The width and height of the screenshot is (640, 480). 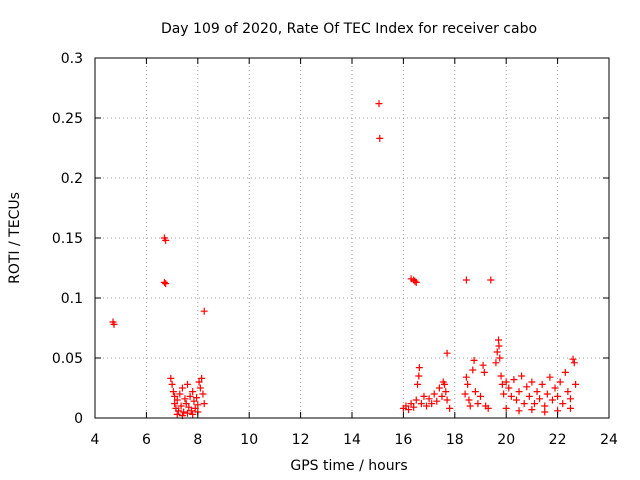 I want to click on x-tick-label: 14, so click(x=352, y=440).